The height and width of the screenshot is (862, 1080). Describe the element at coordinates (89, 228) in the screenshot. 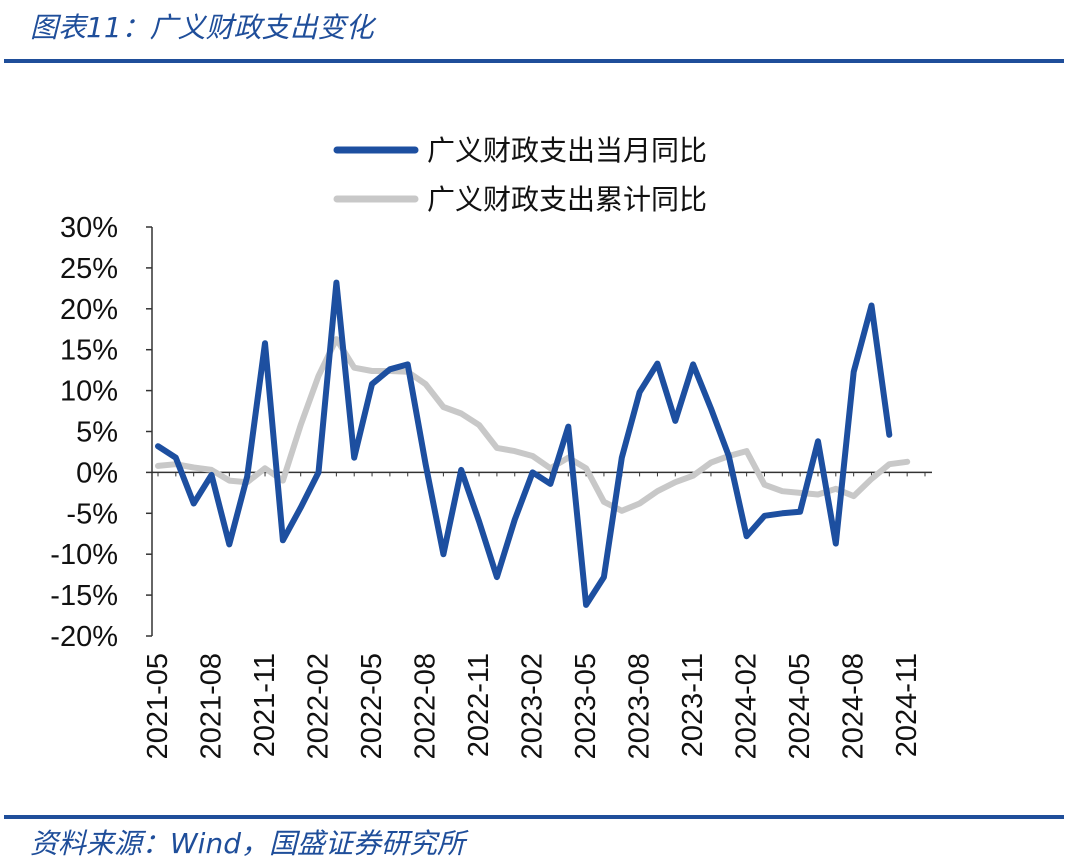

I see `y-tick-label: 30%` at that location.